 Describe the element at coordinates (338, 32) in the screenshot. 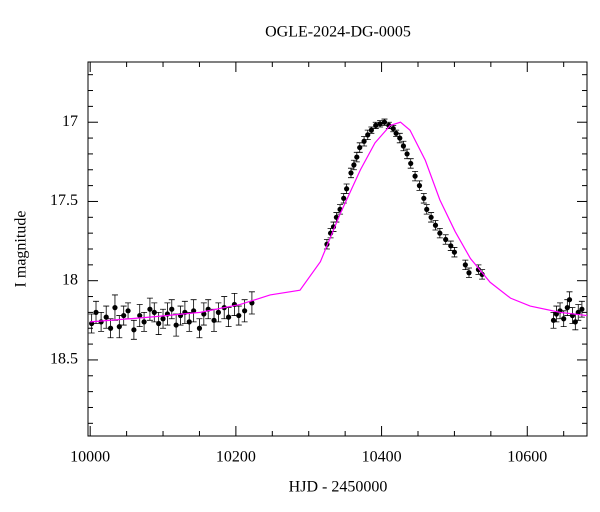

I see `chart-title: OGLE-2024-DG-0005` at that location.